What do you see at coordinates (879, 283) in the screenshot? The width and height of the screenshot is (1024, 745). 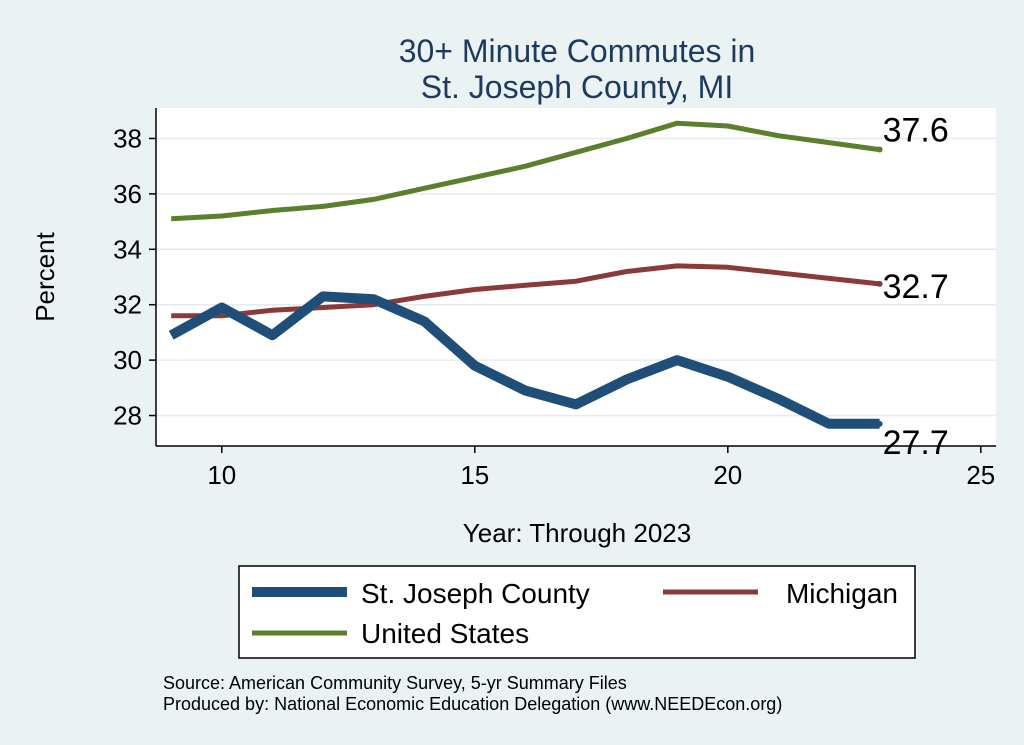 I see `series-end-point-michigan` at bounding box center [879, 283].